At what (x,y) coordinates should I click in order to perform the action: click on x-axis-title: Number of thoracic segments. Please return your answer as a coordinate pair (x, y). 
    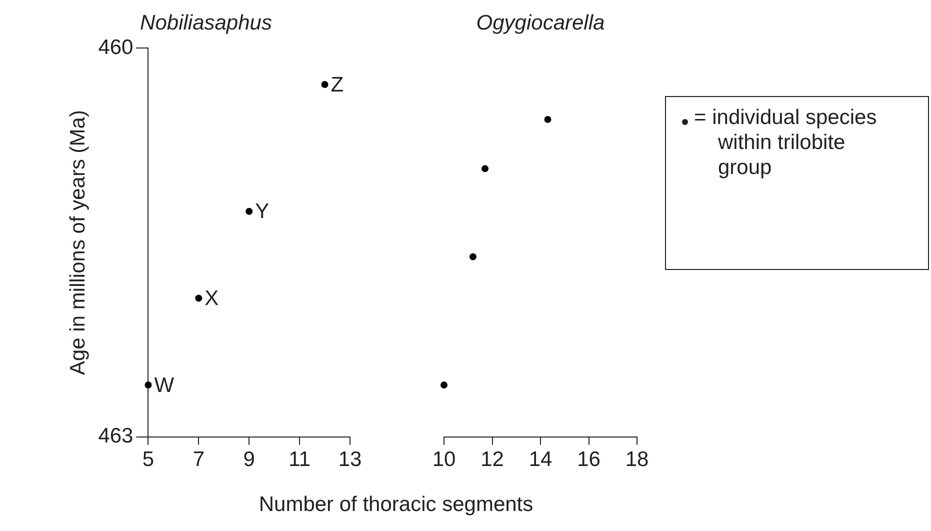
    Looking at the image, I should click on (396, 505).